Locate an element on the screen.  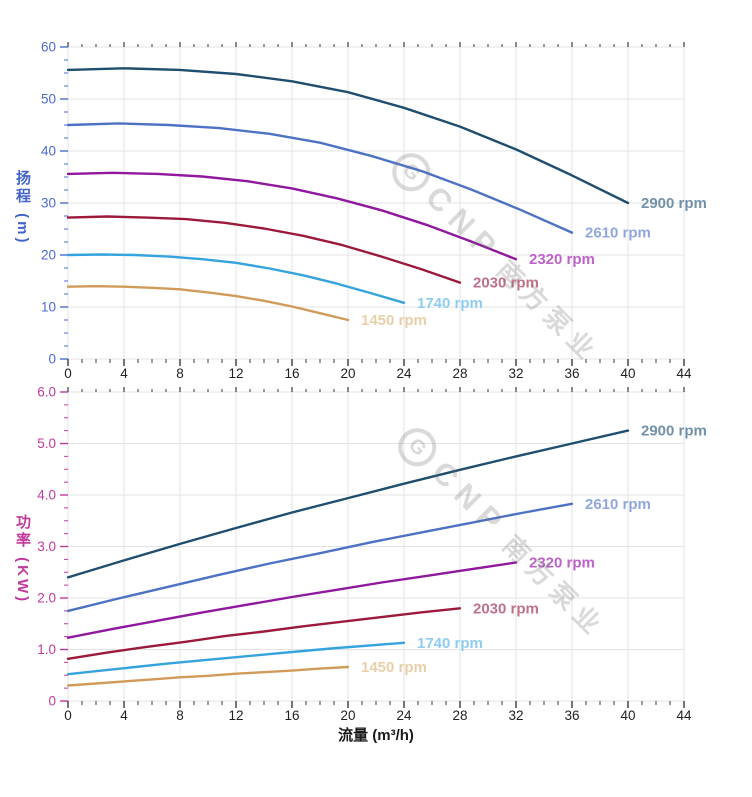
y-tick-label: 2.0 is located at coordinates (46, 598).